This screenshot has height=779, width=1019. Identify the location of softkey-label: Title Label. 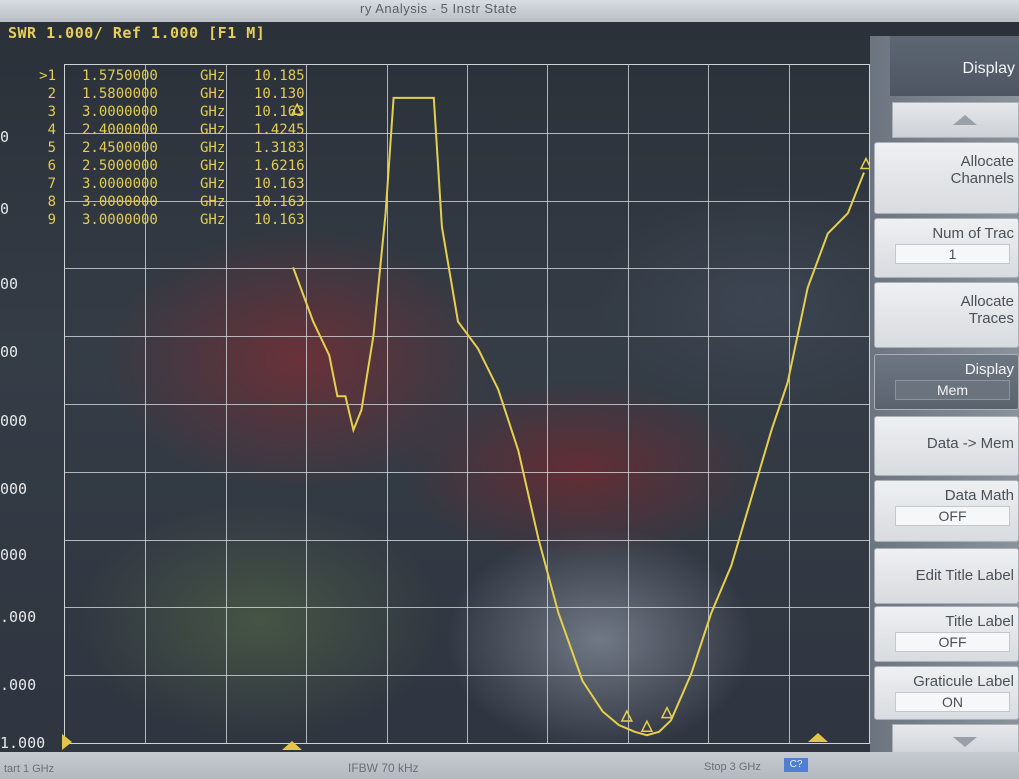
(979, 621).